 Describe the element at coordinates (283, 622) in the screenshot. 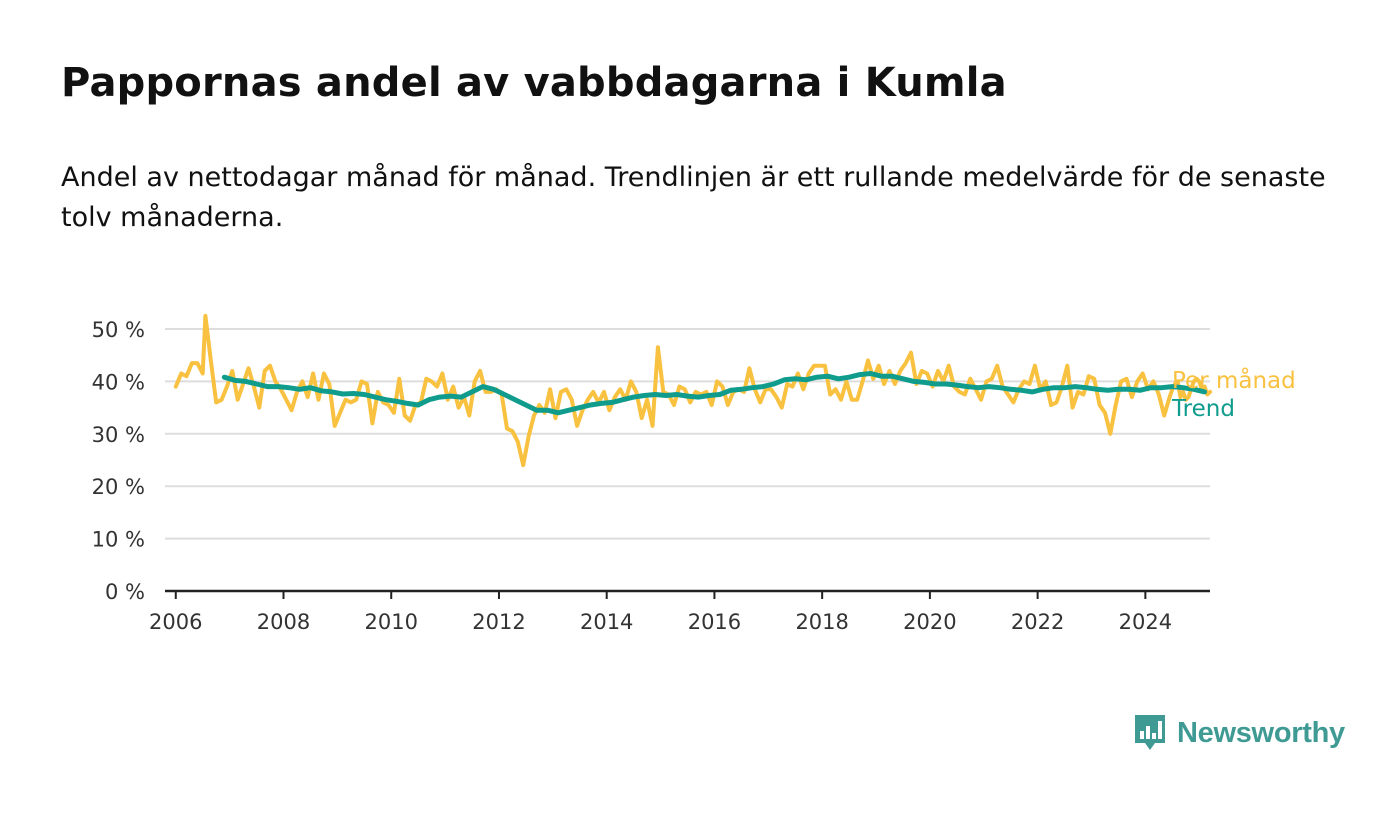

I see `x-tick-label: 2008` at that location.